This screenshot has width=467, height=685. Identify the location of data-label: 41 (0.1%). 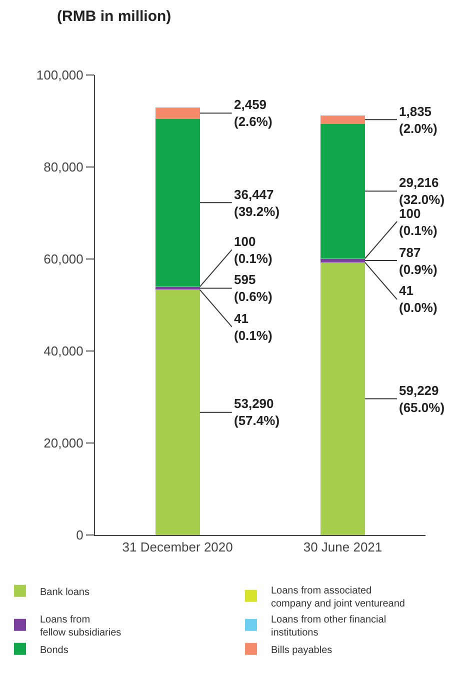
(253, 327).